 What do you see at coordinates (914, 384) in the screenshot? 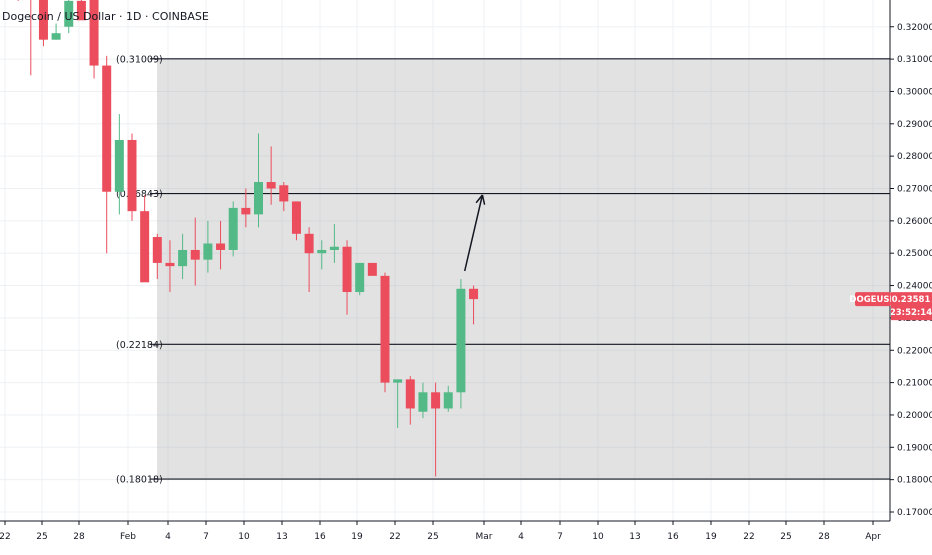
I see `y-tick-label: 0.21000` at bounding box center [914, 384].